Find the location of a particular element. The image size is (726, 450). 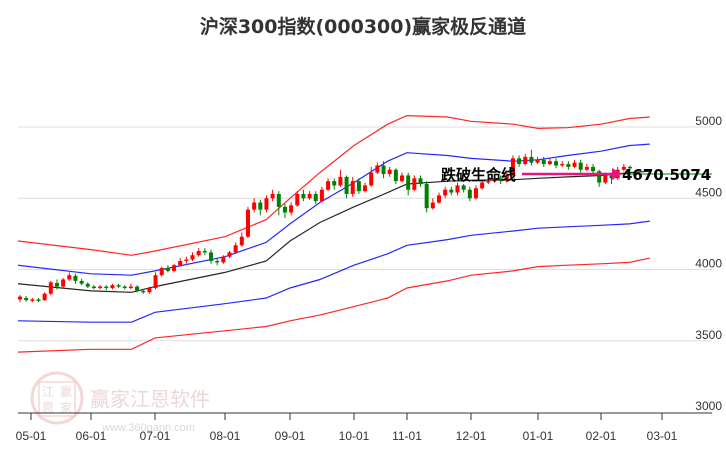

x-tick-label: 05-01 is located at coordinates (31, 436).